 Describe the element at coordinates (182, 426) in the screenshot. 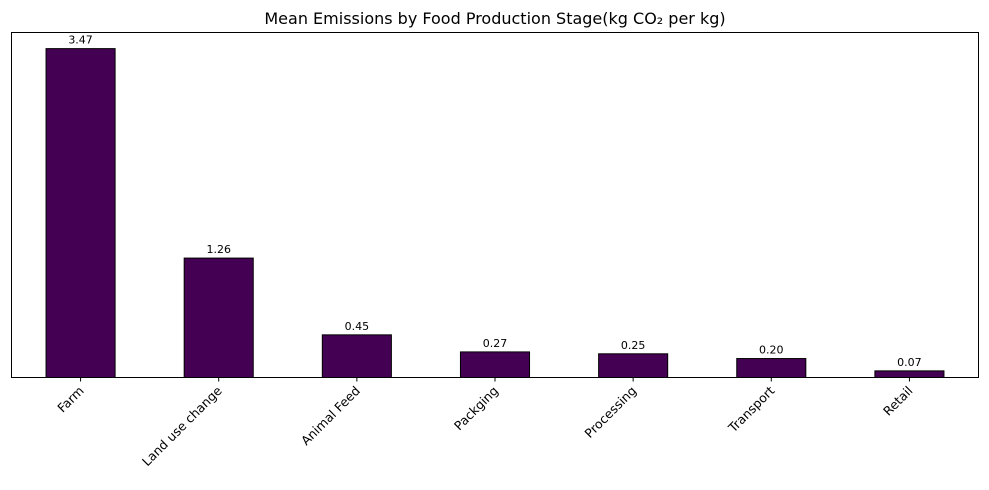

I see `x-tick-label: Land use change` at that location.